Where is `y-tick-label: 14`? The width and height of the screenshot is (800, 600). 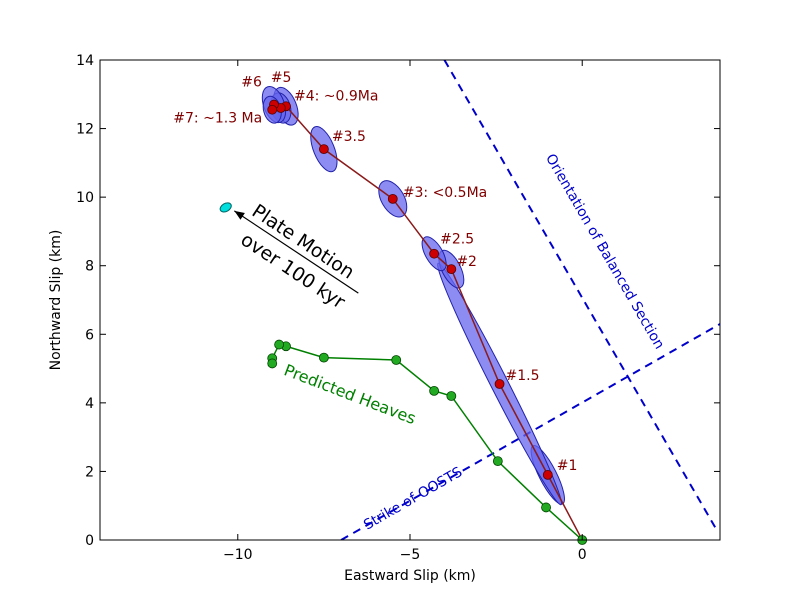 y-tick-label: 14 is located at coordinates (85, 61).